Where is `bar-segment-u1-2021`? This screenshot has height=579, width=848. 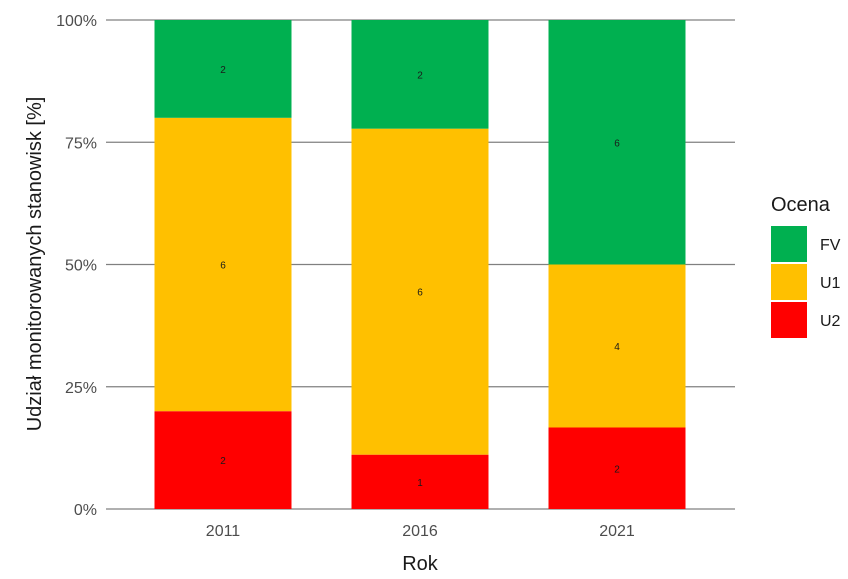
bar-segment-u1-2021 is located at coordinates (617, 346).